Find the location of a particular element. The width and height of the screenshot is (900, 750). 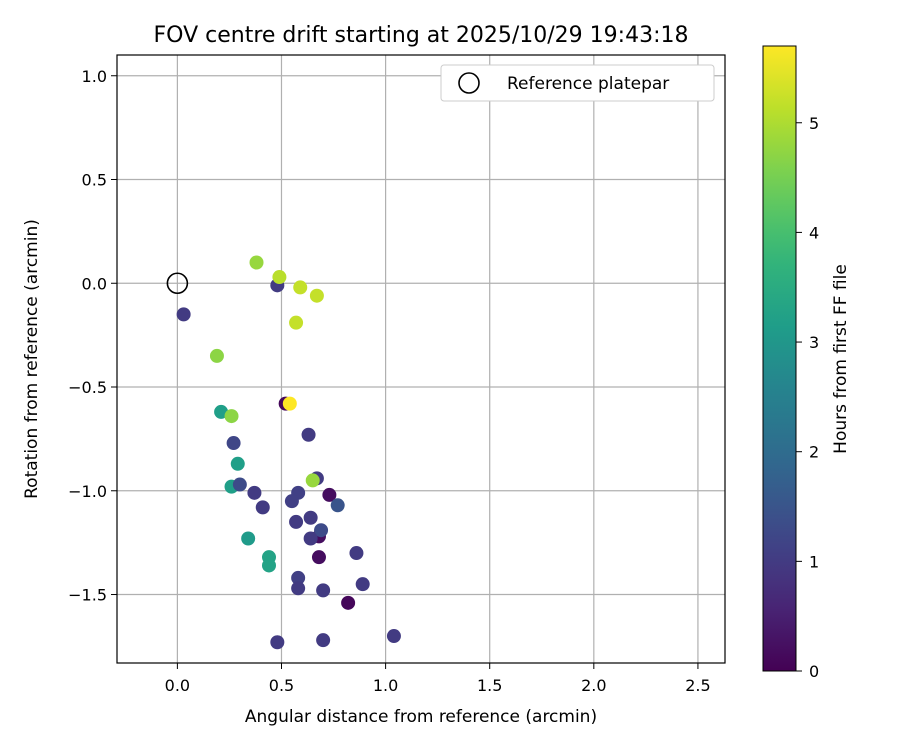

y-tick-label: 0.5 is located at coordinates (94, 180).